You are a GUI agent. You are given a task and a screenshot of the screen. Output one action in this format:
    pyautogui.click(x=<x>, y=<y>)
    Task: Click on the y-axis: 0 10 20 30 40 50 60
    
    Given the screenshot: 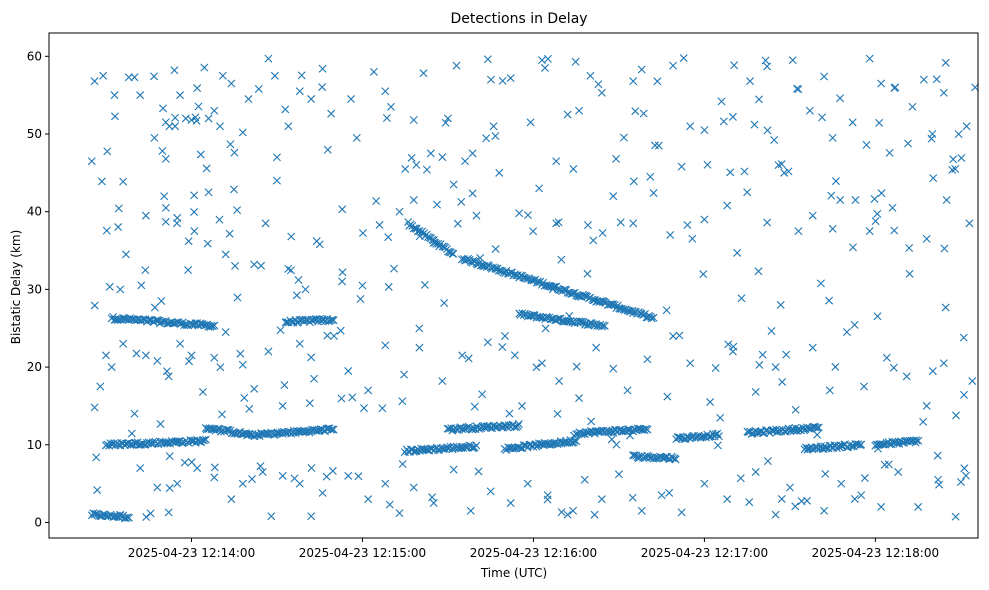 What is the action you would take?
    pyautogui.click(x=38, y=289)
    